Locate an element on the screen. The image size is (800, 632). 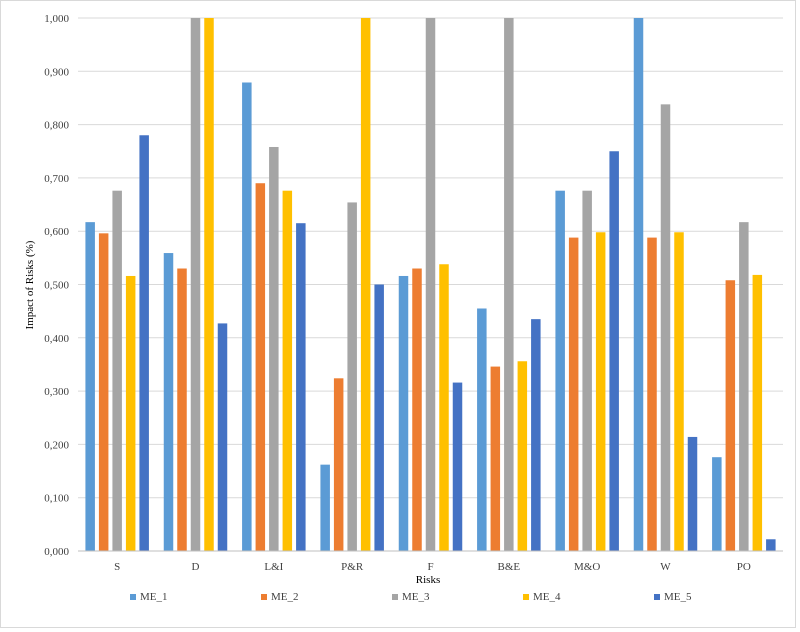
x-tick-label: M&O is located at coordinates (587, 567).